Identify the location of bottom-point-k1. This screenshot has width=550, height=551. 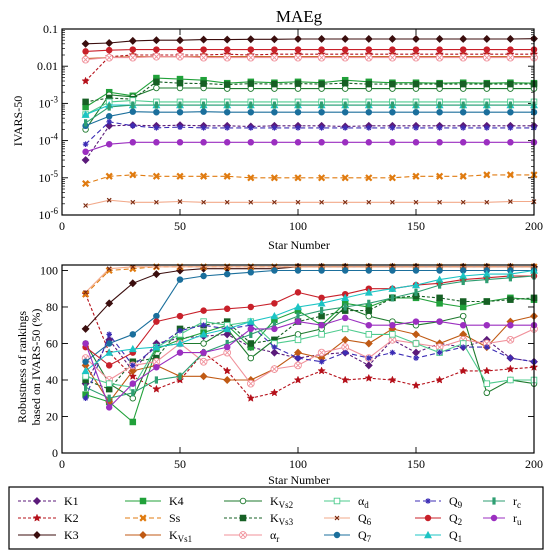
(227, 334).